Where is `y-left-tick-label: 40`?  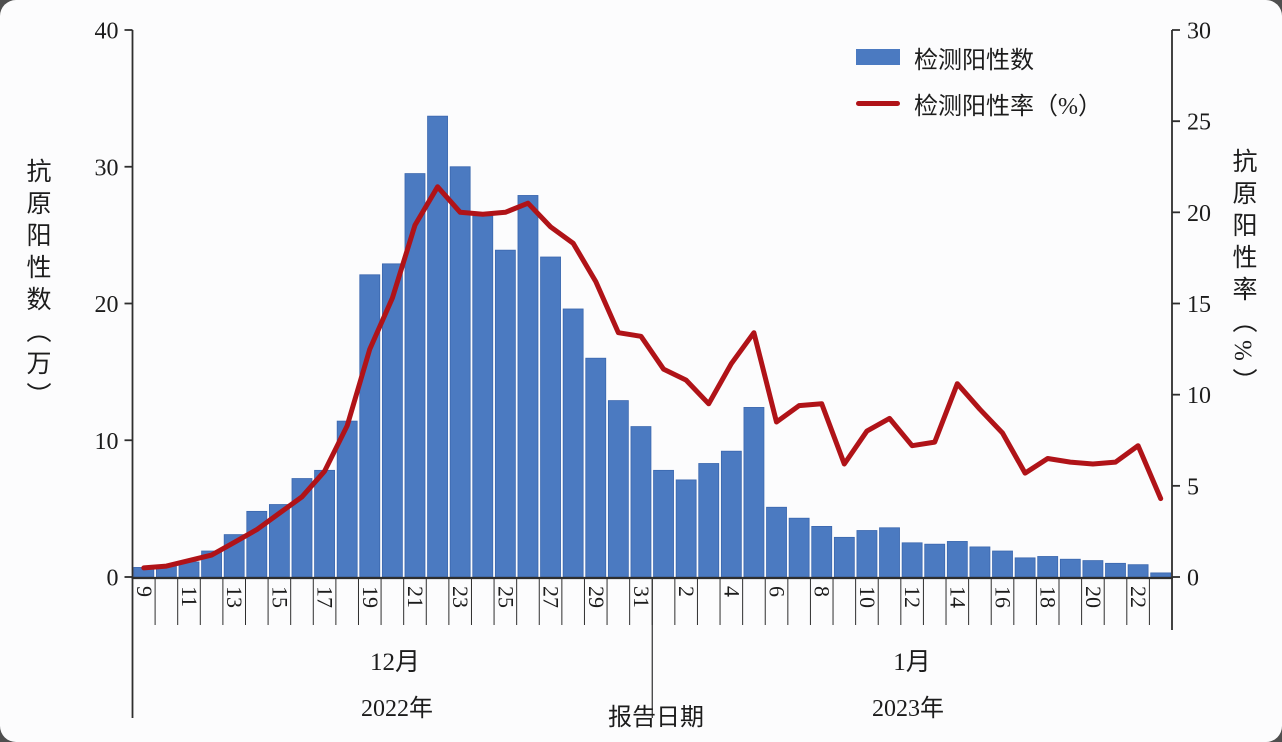
y-left-tick-label: 40 is located at coordinates (107, 32).